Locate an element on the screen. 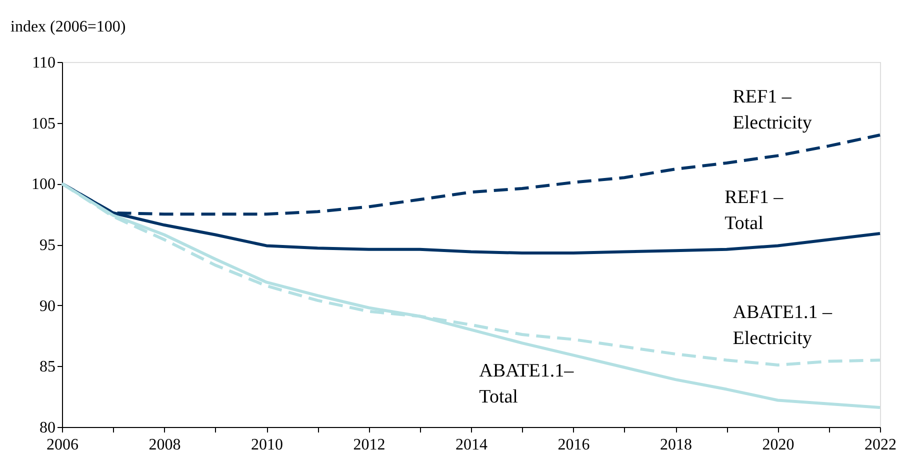  series-label: ABATE1.1– Total is located at coordinates (526, 384).